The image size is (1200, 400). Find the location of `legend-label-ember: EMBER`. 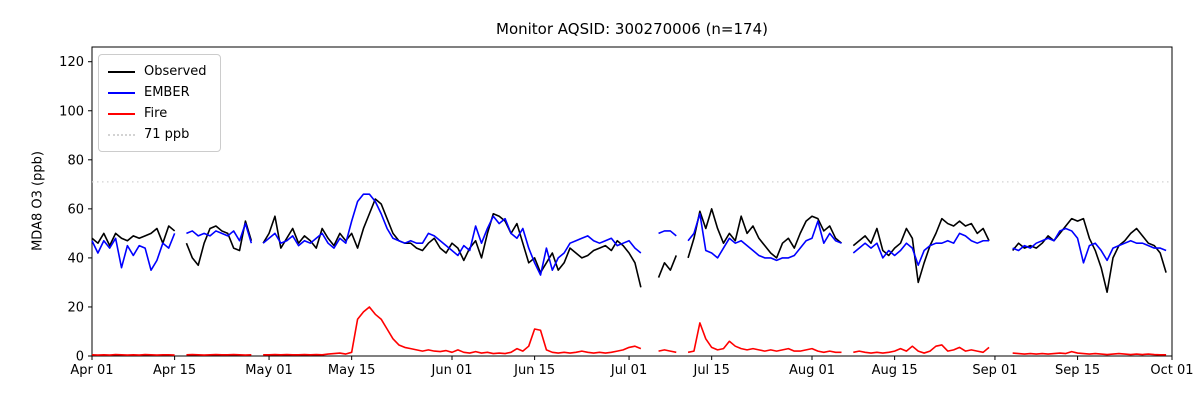

legend-label-ember: EMBER is located at coordinates (167, 92).